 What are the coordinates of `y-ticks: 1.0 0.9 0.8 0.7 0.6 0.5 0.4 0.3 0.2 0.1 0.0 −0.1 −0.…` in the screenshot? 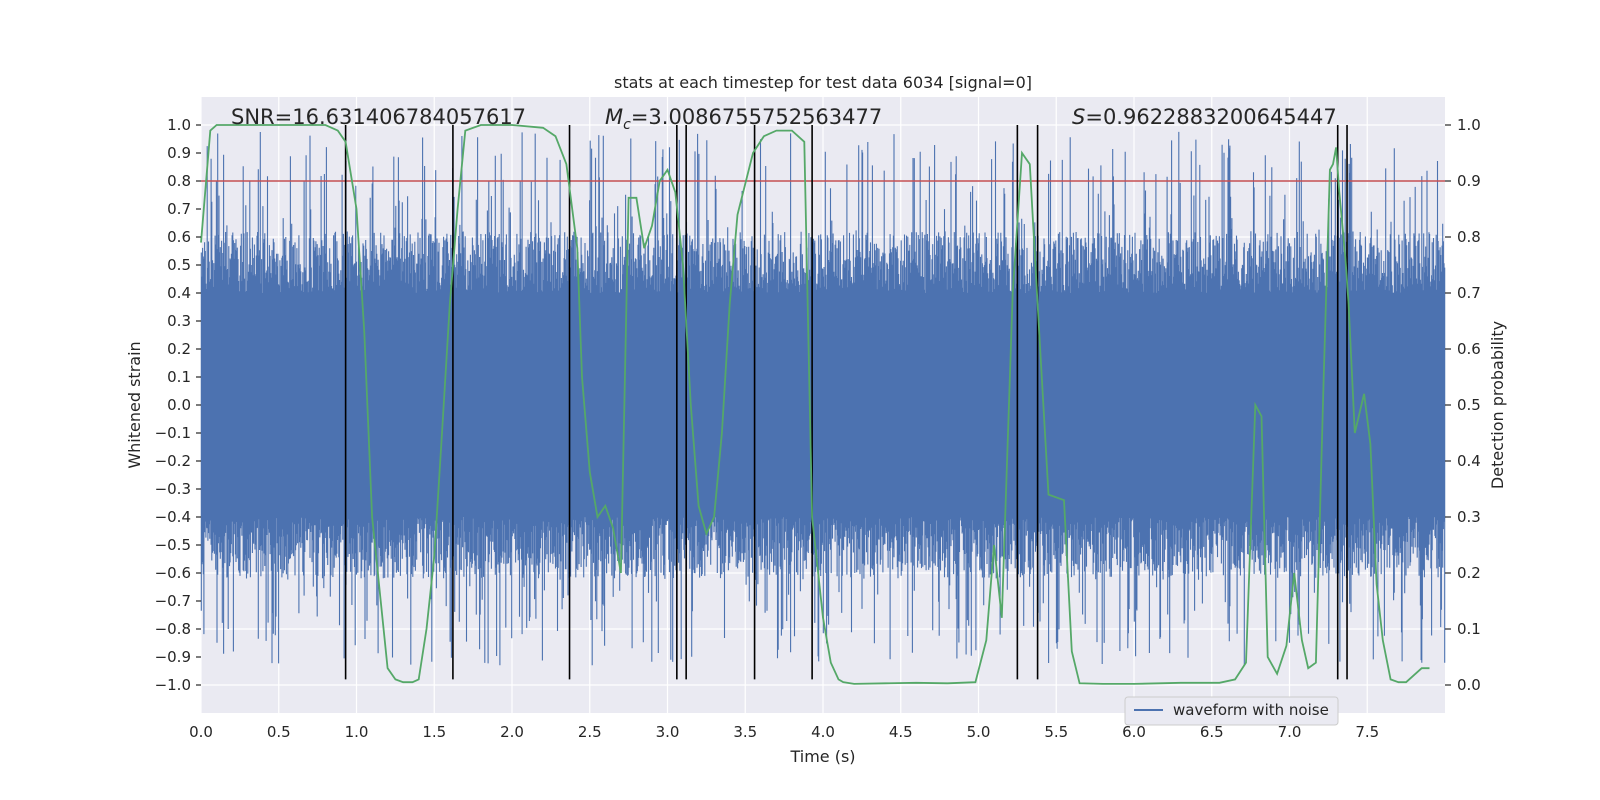 It's located at (178, 405).